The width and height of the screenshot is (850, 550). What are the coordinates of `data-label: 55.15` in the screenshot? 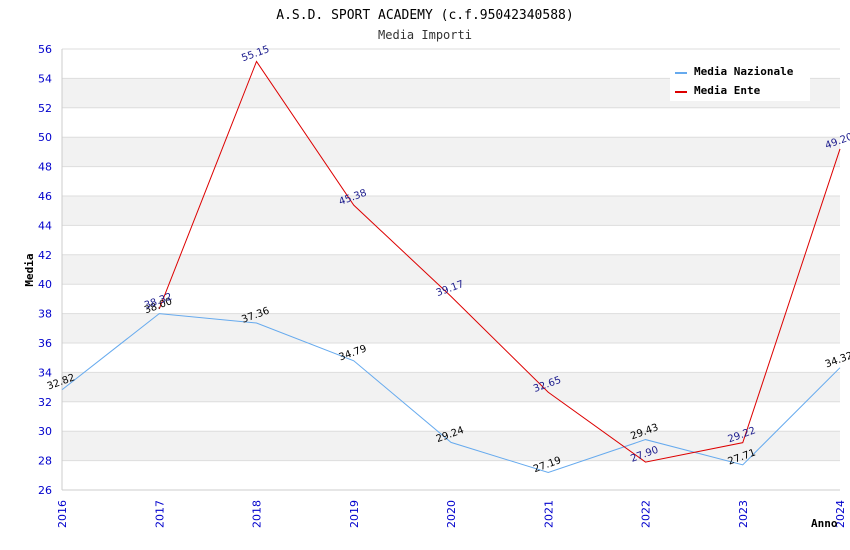 It's located at (255, 54).